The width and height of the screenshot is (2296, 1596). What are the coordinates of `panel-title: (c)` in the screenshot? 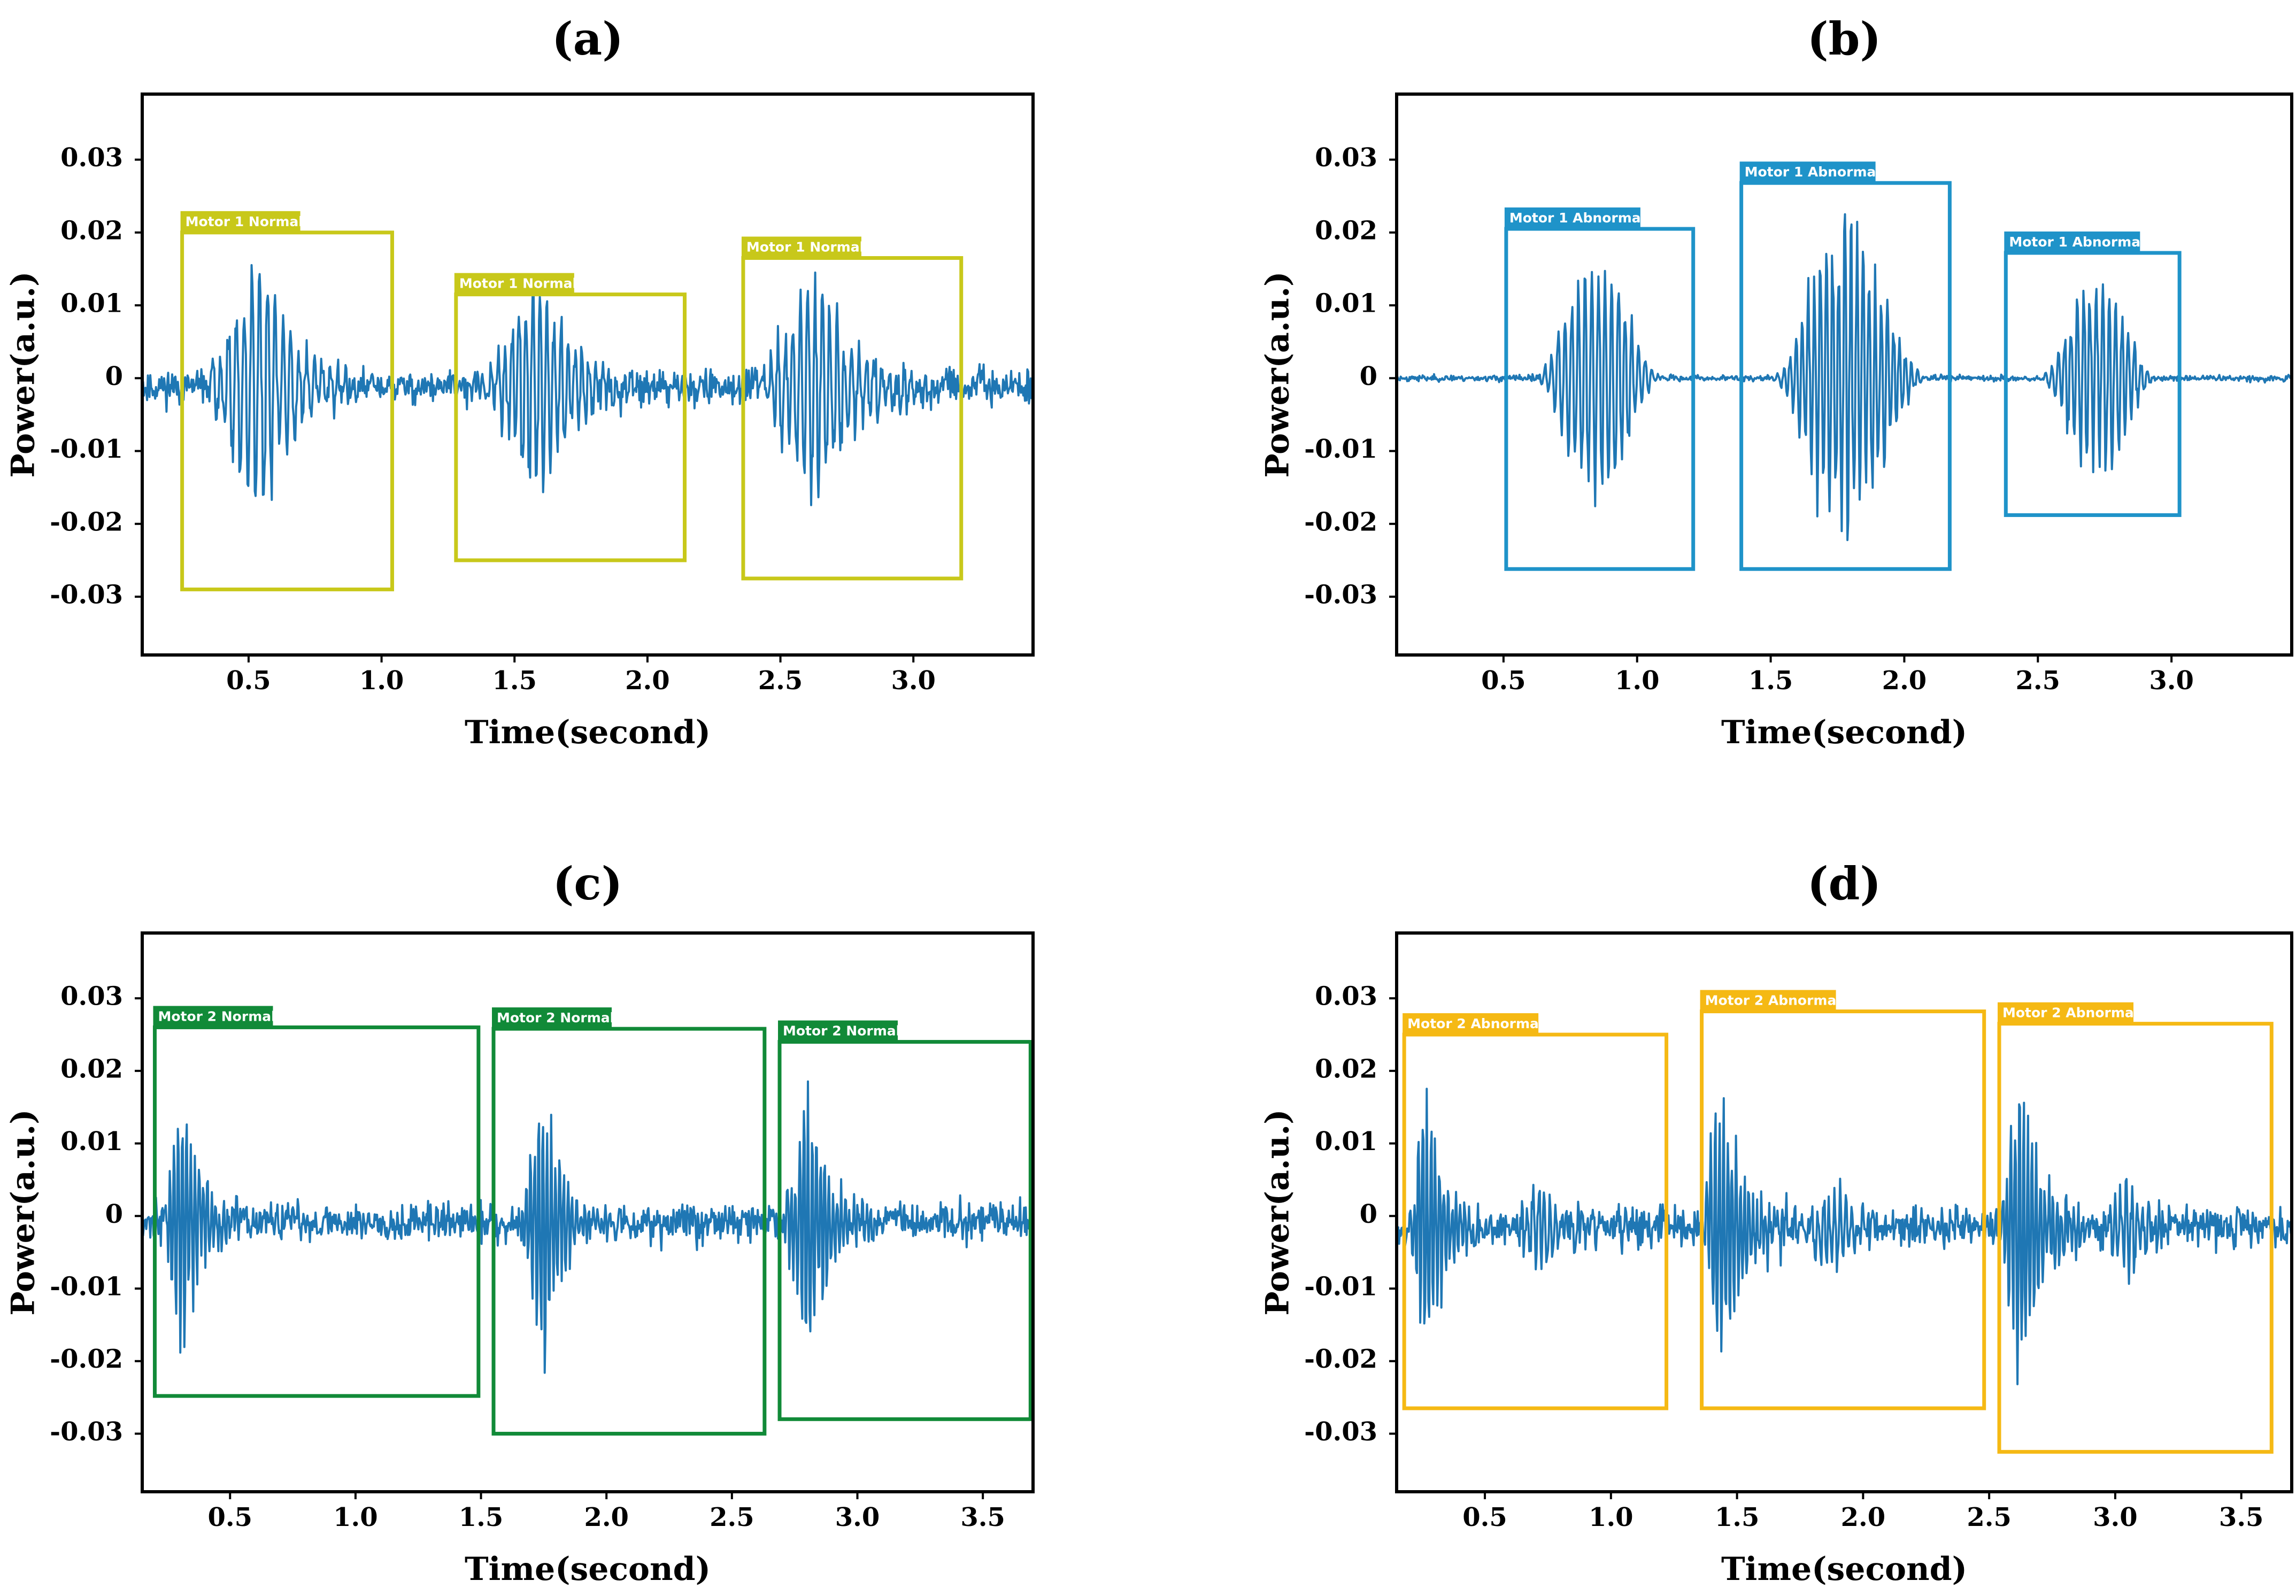 It's located at (588, 883).